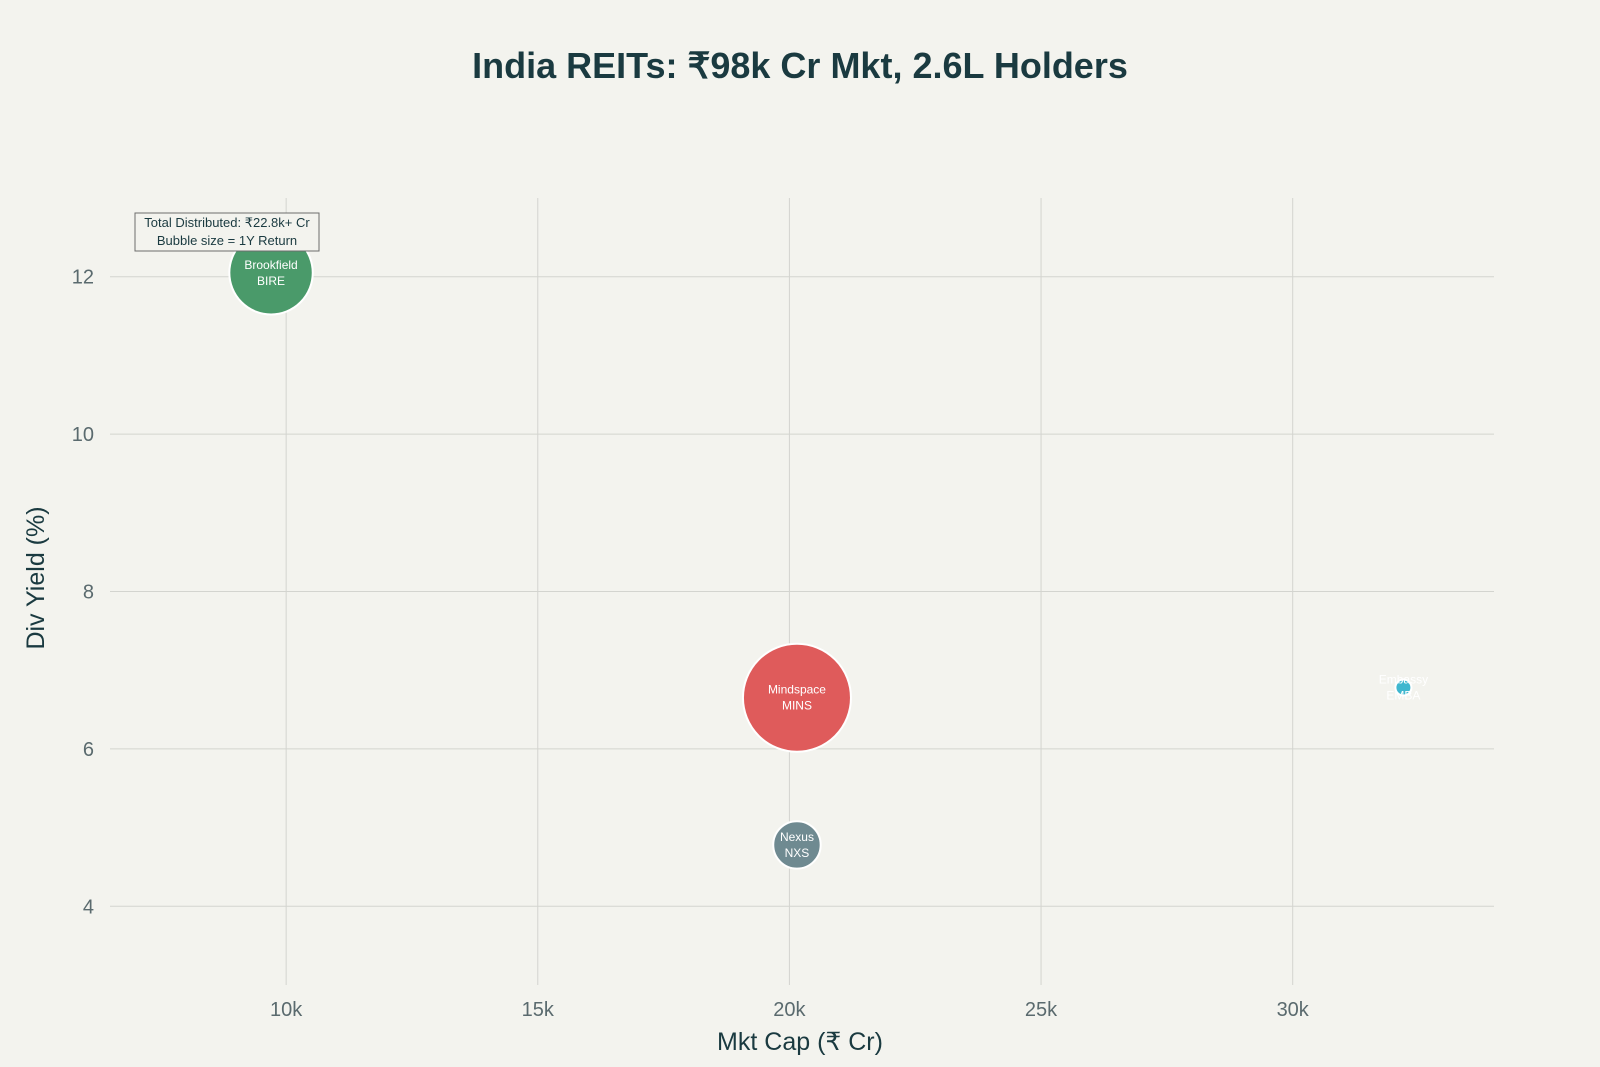  What do you see at coordinates (1293, 1010) in the screenshot?
I see `x-tick-label: 30k` at bounding box center [1293, 1010].